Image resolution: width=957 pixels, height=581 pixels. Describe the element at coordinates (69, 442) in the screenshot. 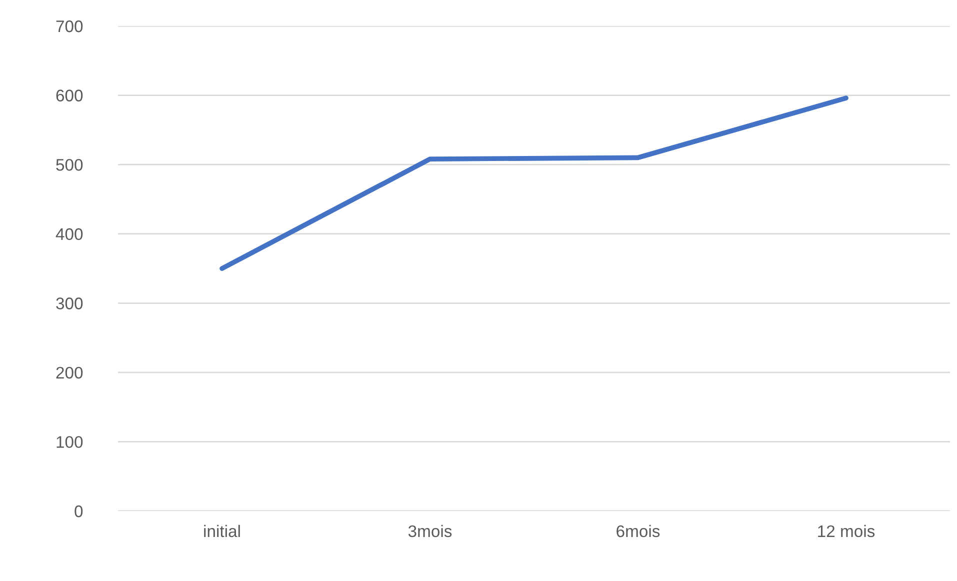

I see `y-tick-label: 100` at that location.